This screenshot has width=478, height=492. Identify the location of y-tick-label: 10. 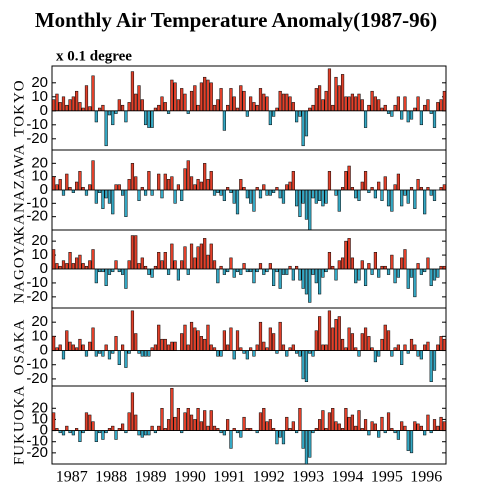
(39, 418).